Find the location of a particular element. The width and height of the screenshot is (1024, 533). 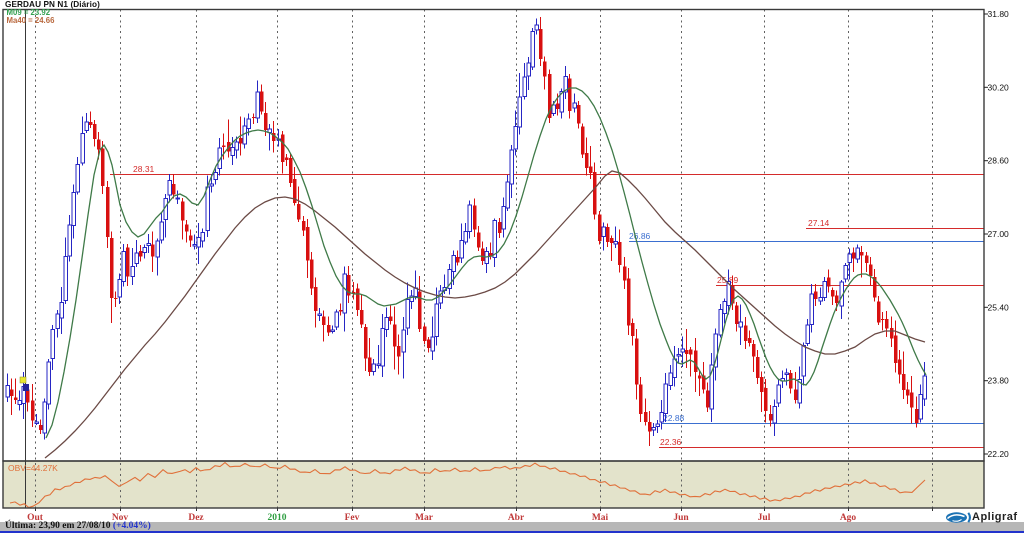

svg-text: 27.00 is located at coordinates (999, 234).